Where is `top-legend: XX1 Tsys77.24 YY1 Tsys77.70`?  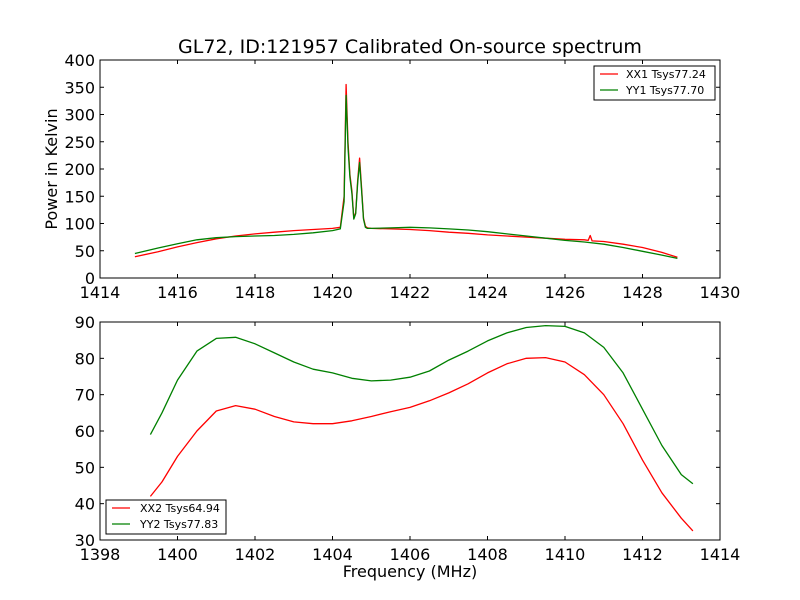
top-legend: XX1 Tsys77.24 YY1 Tsys77.70 is located at coordinates (654, 83).